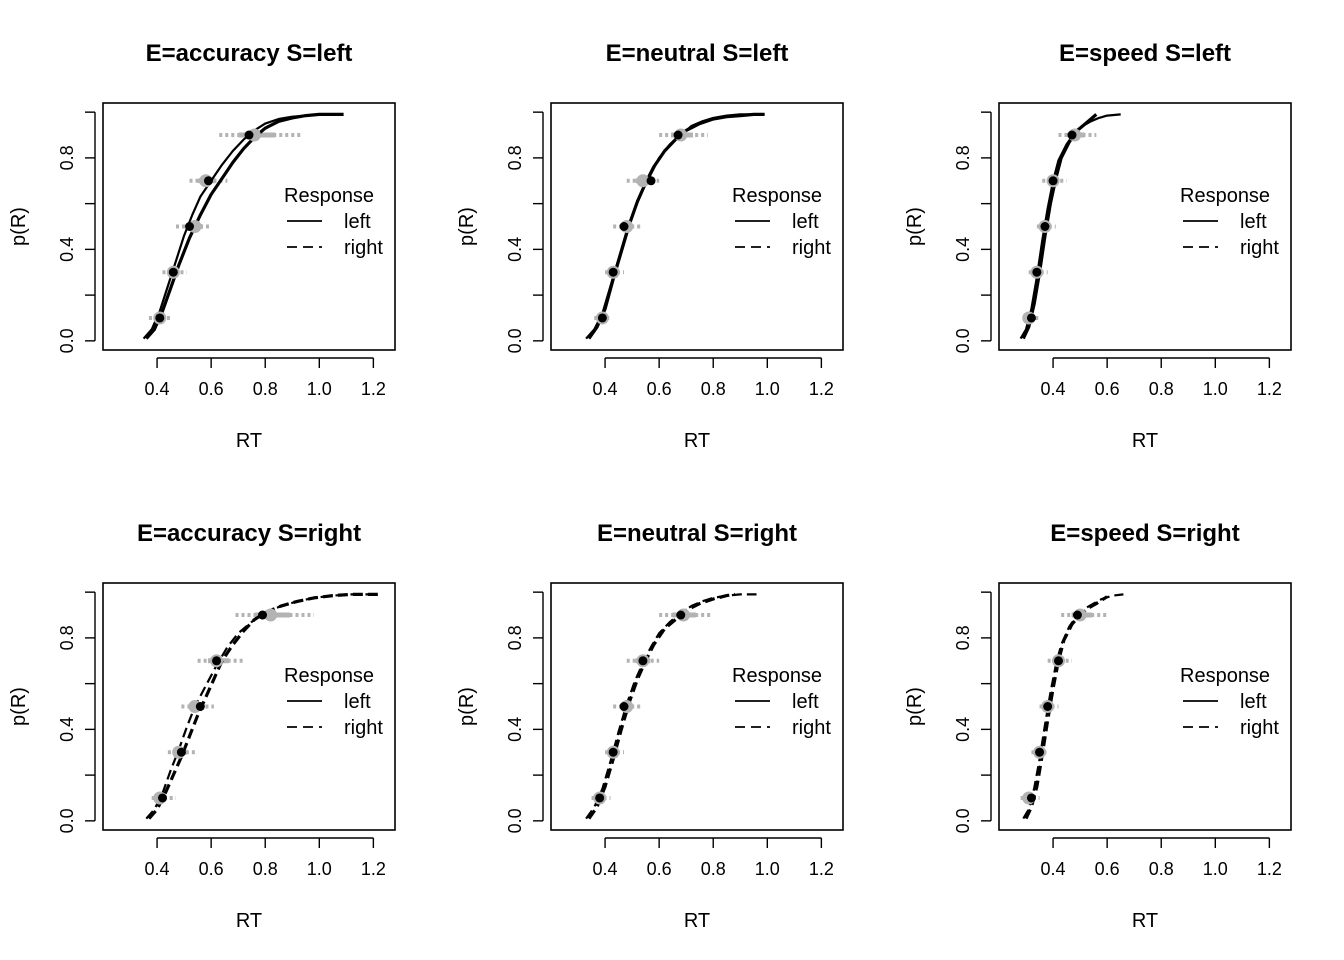 Image resolution: width=1344 pixels, height=960 pixels. I want to click on legend-label-left: left, so click(357, 222).